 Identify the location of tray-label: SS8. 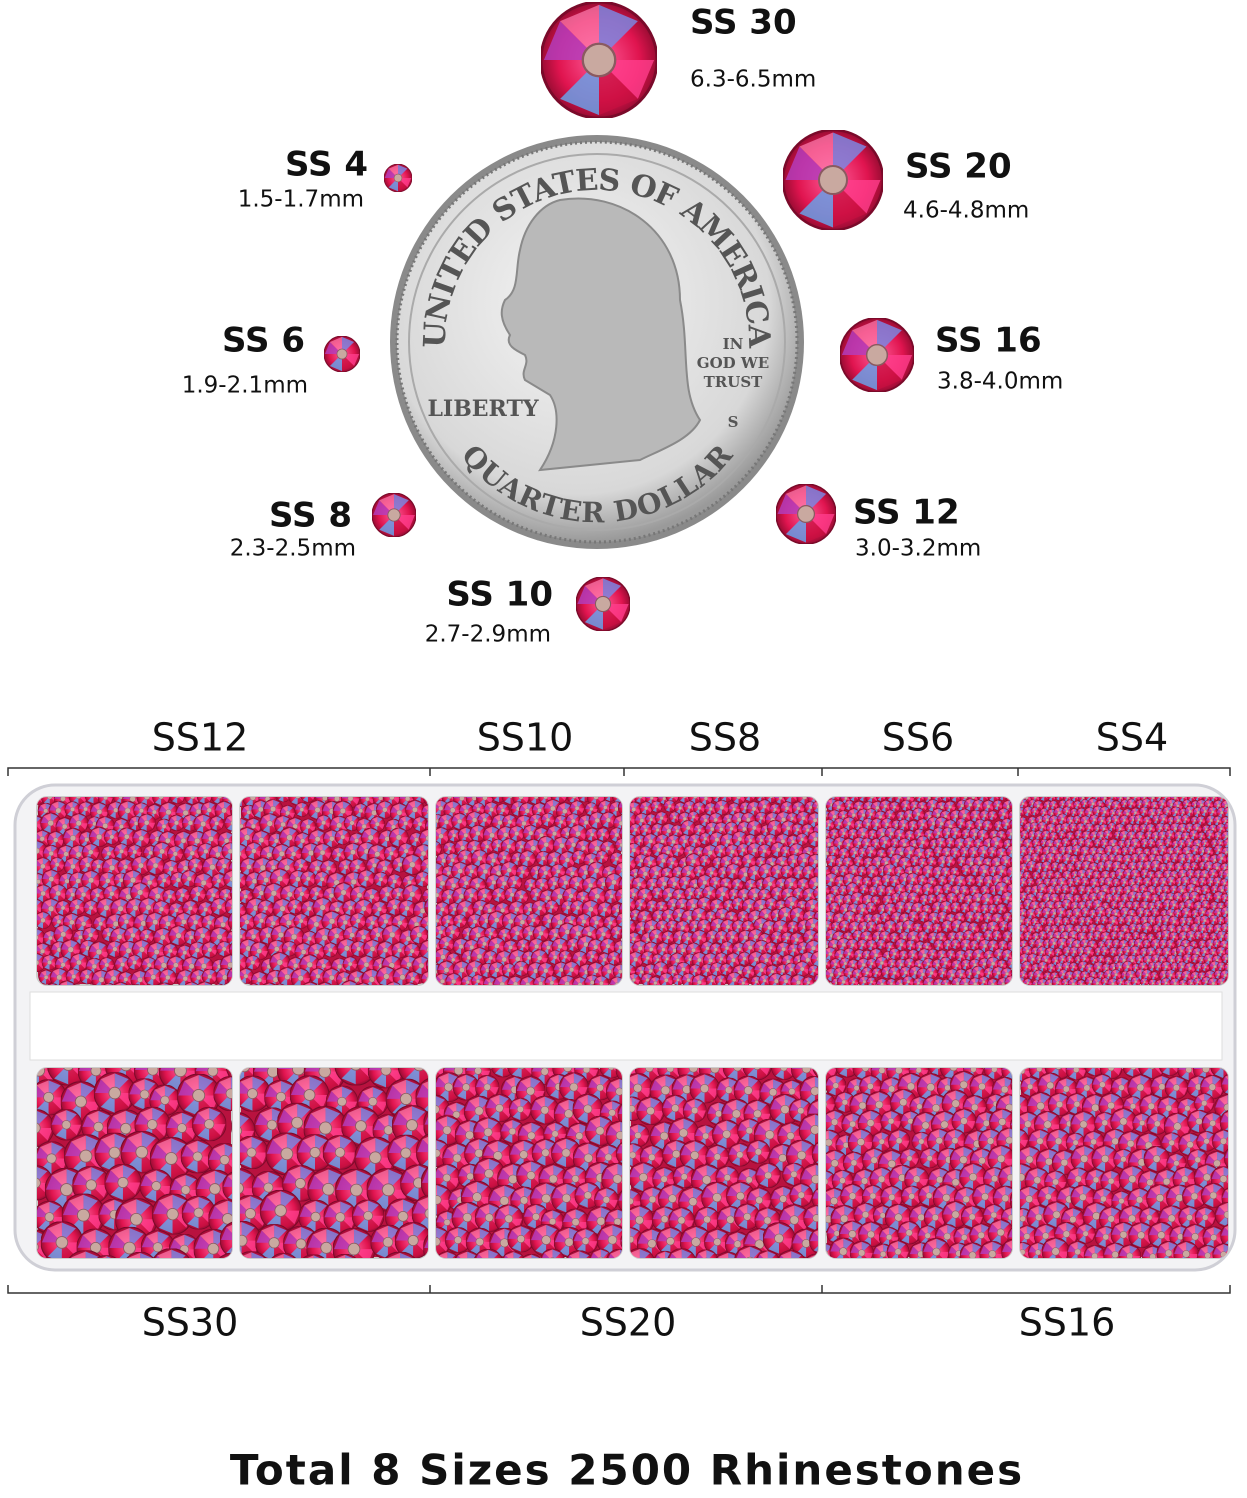
(725, 738).